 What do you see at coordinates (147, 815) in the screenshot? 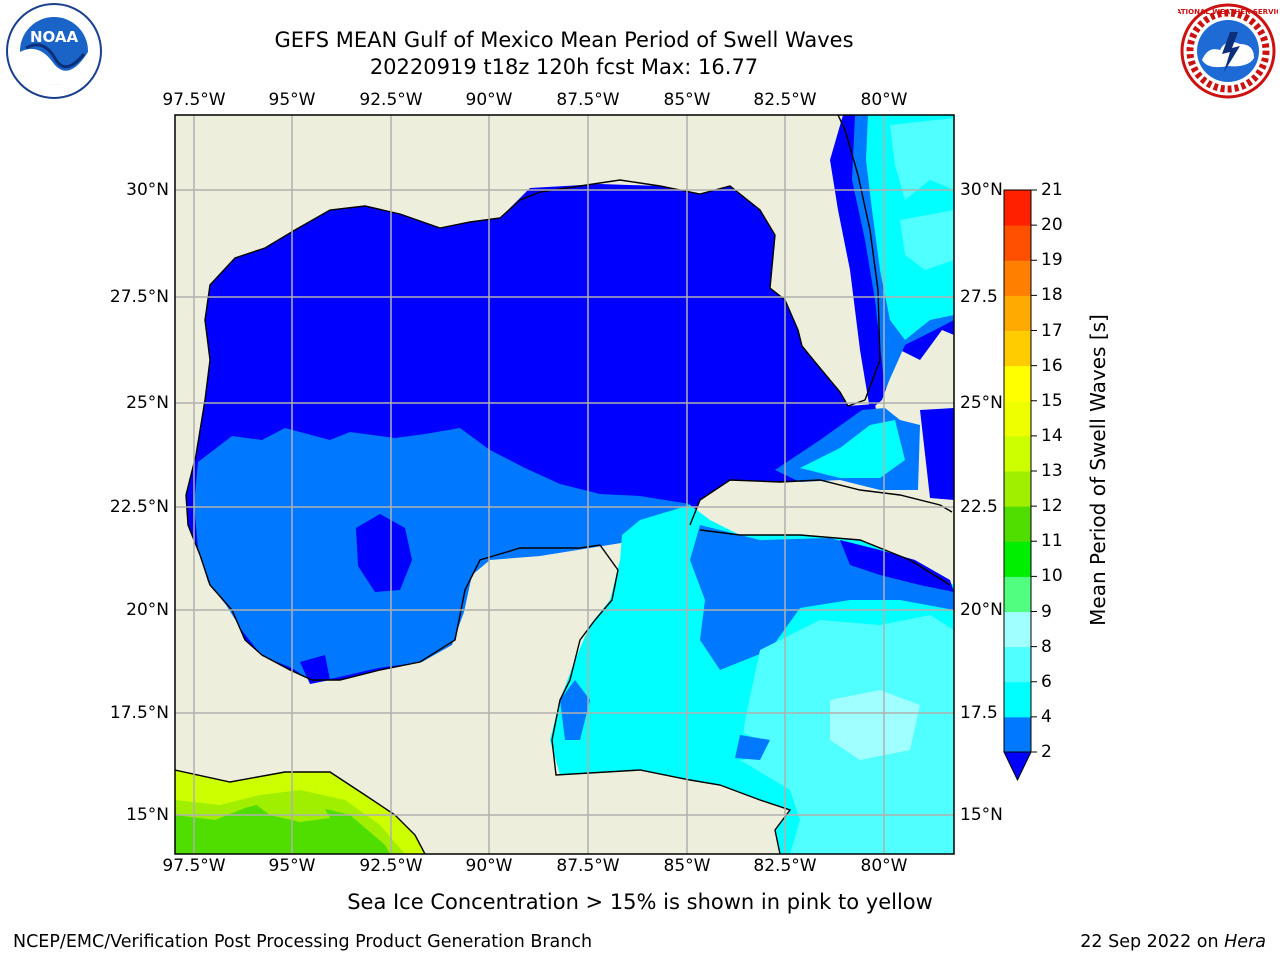
I see `lat-label-left: 15°N` at bounding box center [147, 815].